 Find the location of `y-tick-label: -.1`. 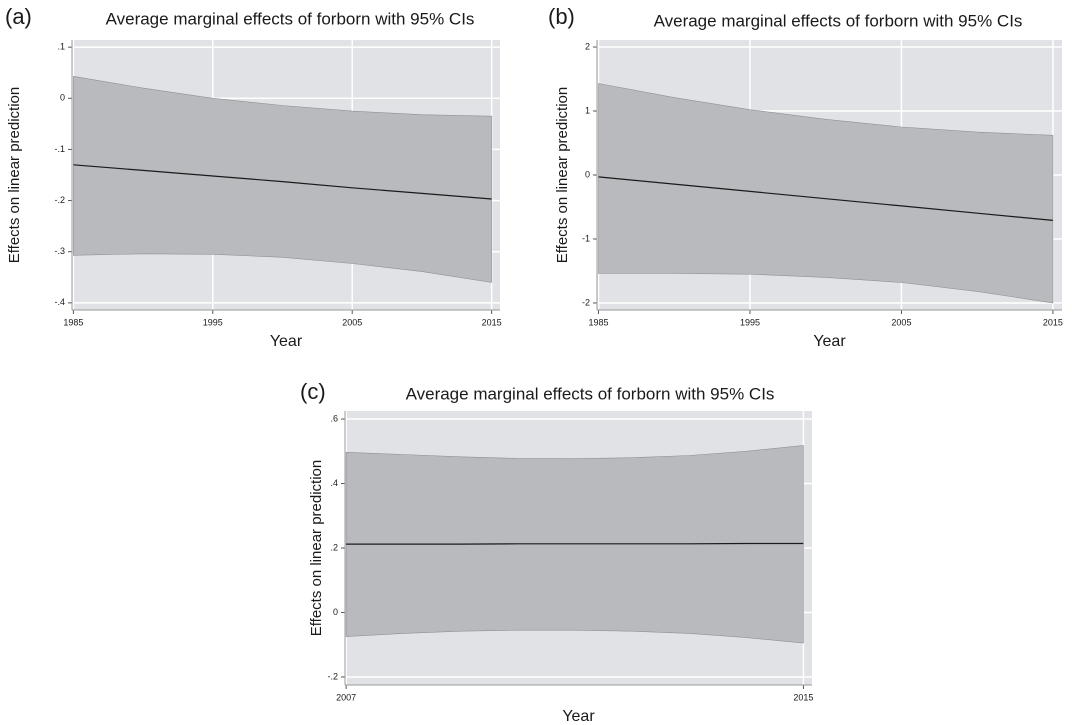

y-tick-label: -.1 is located at coordinates (59, 149).